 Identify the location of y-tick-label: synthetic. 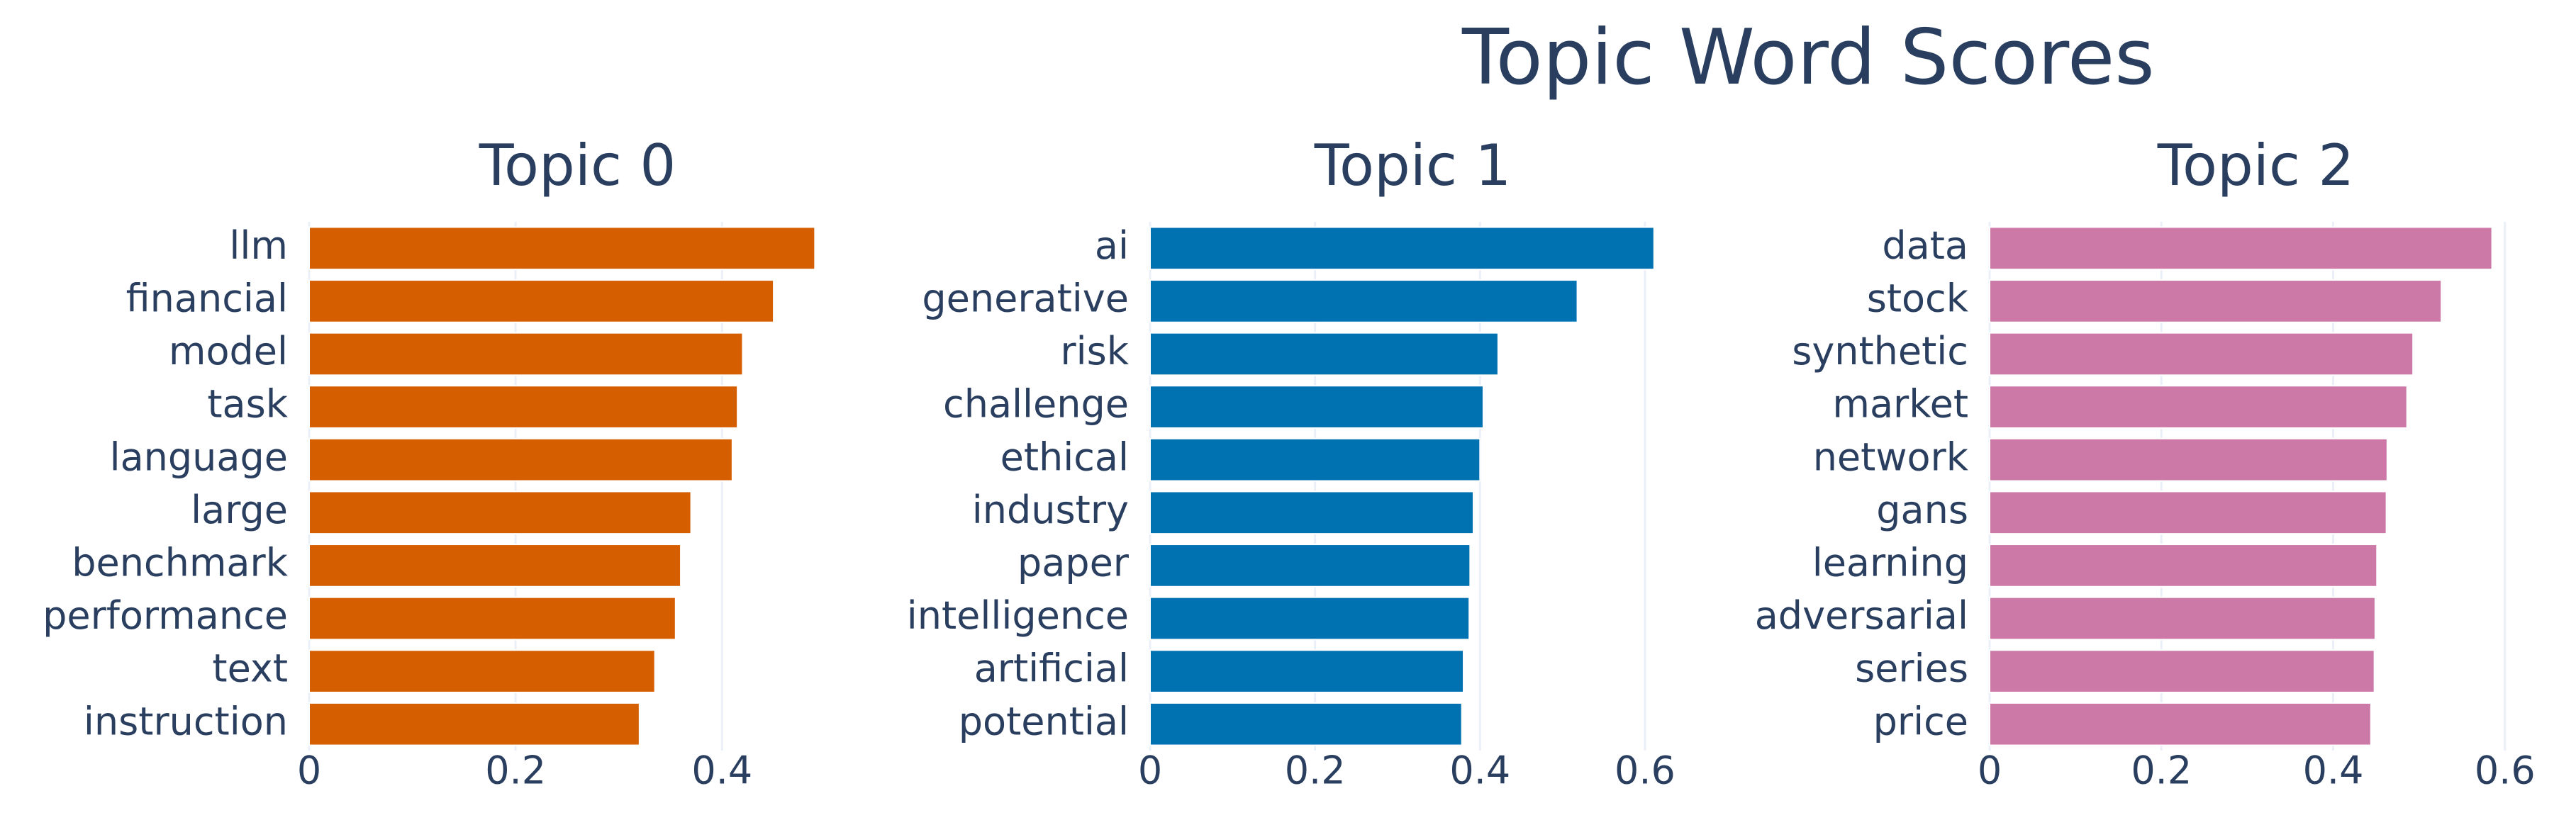
(1880, 351).